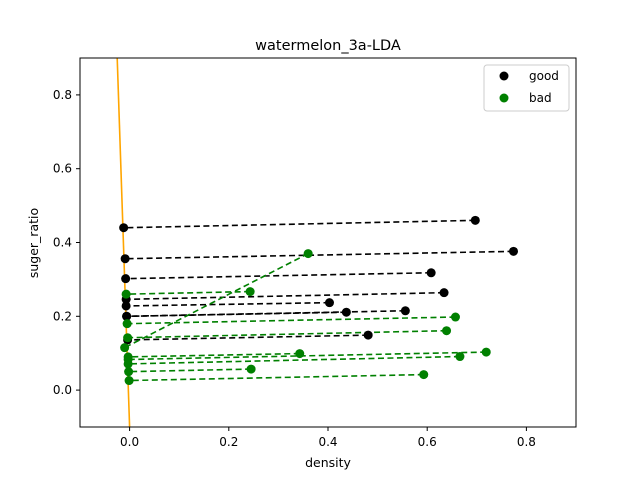 This screenshot has height=480, width=640. What do you see at coordinates (504, 98) in the screenshot?
I see `legend-marker-bad` at bounding box center [504, 98].